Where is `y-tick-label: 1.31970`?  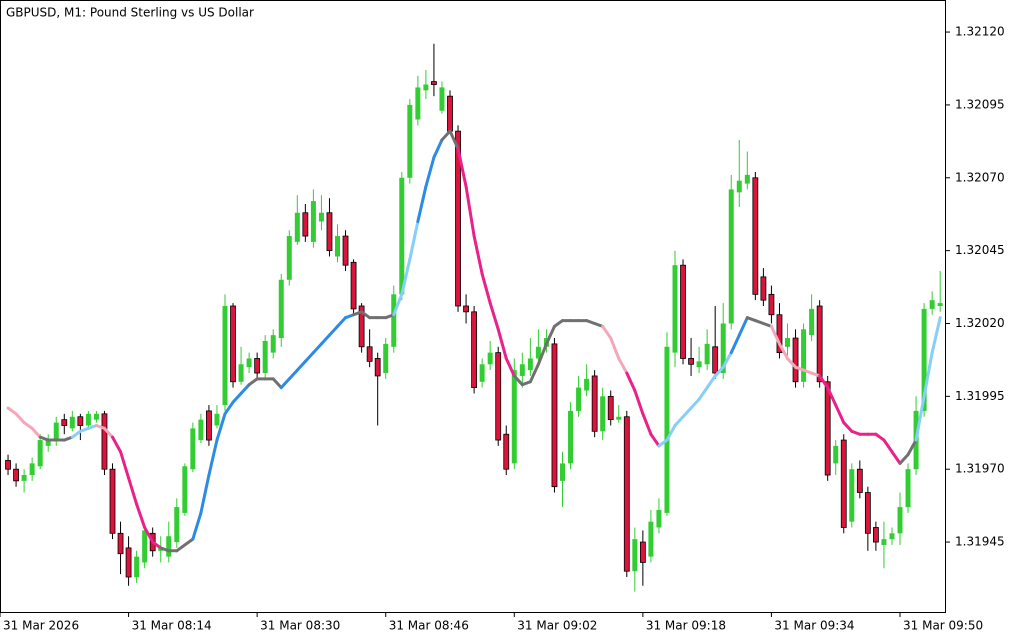 y-tick-label: 1.31970 is located at coordinates (980, 469).